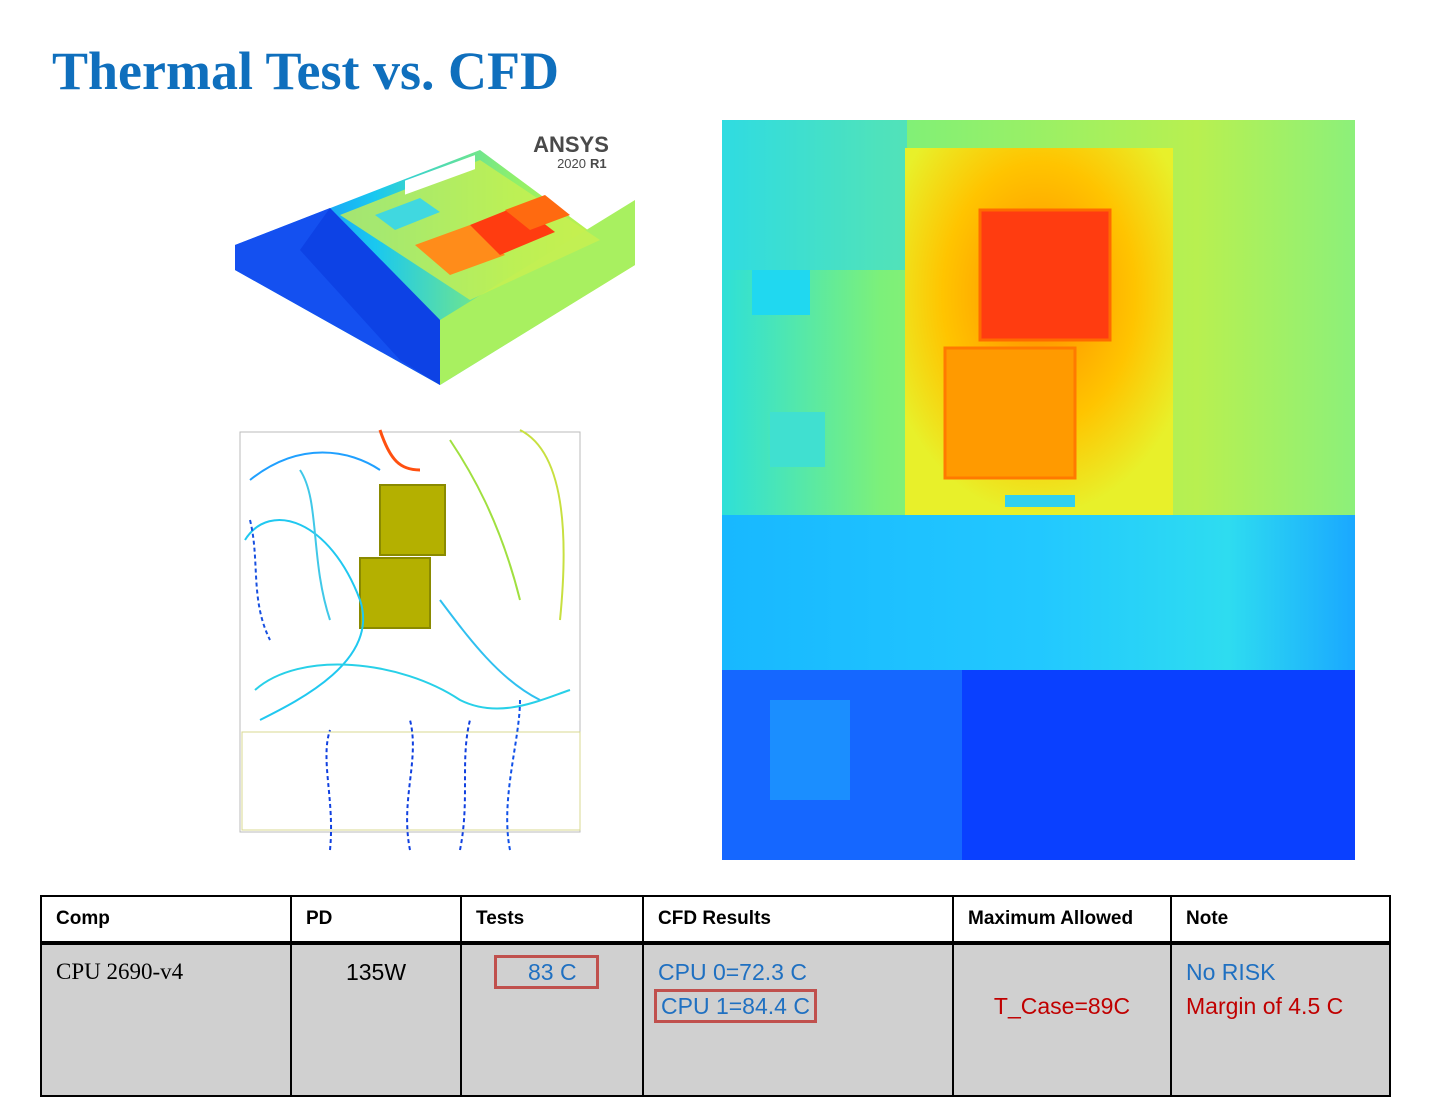 The height and width of the screenshot is (1097, 1439). I want to click on cell: CPU 2690-v4, so click(166, 1019).